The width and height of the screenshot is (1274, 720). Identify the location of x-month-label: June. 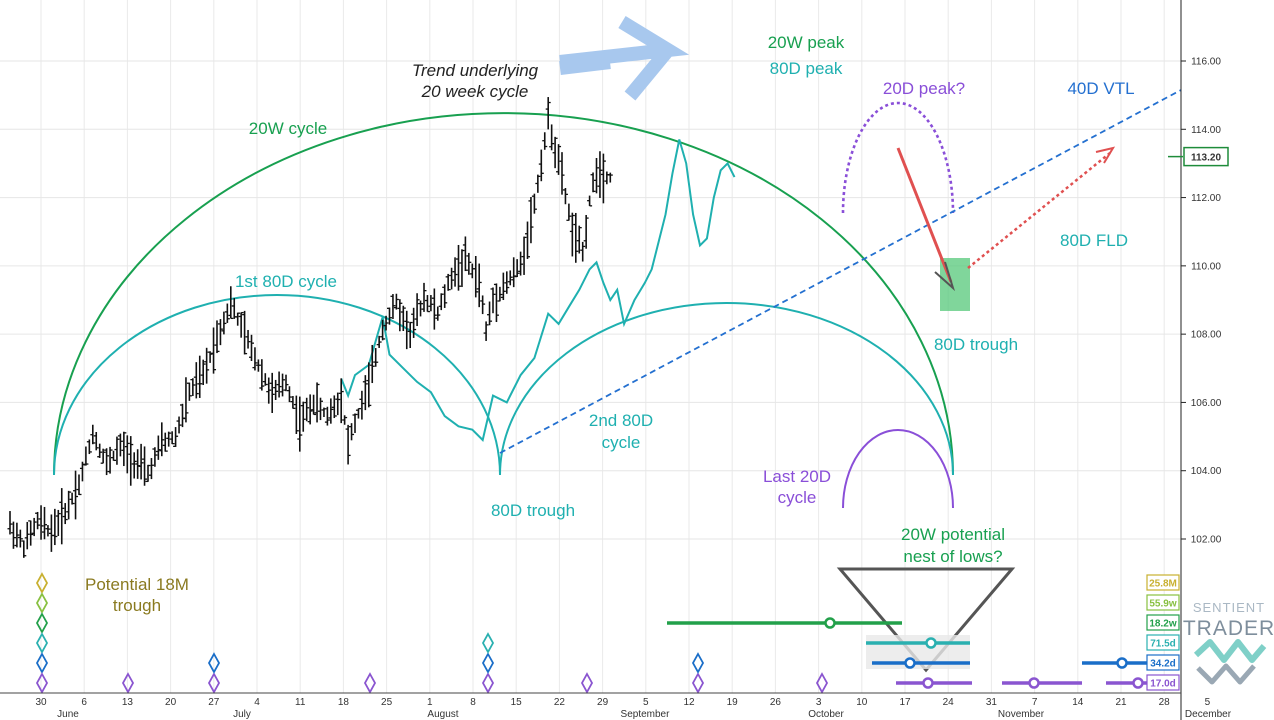
(68, 714).